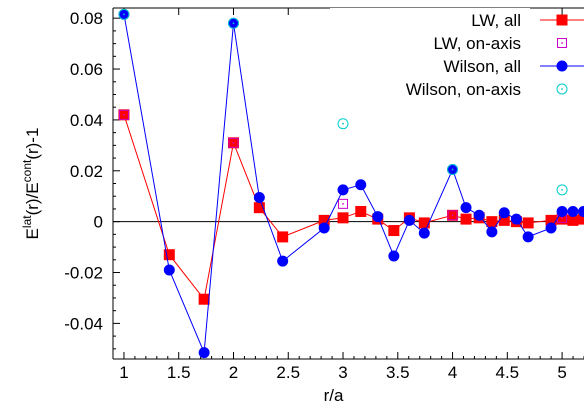 The width and height of the screenshot is (584, 409). Describe the element at coordinates (83, 273) in the screenshot. I see `y-tick-label: -0.02` at that location.